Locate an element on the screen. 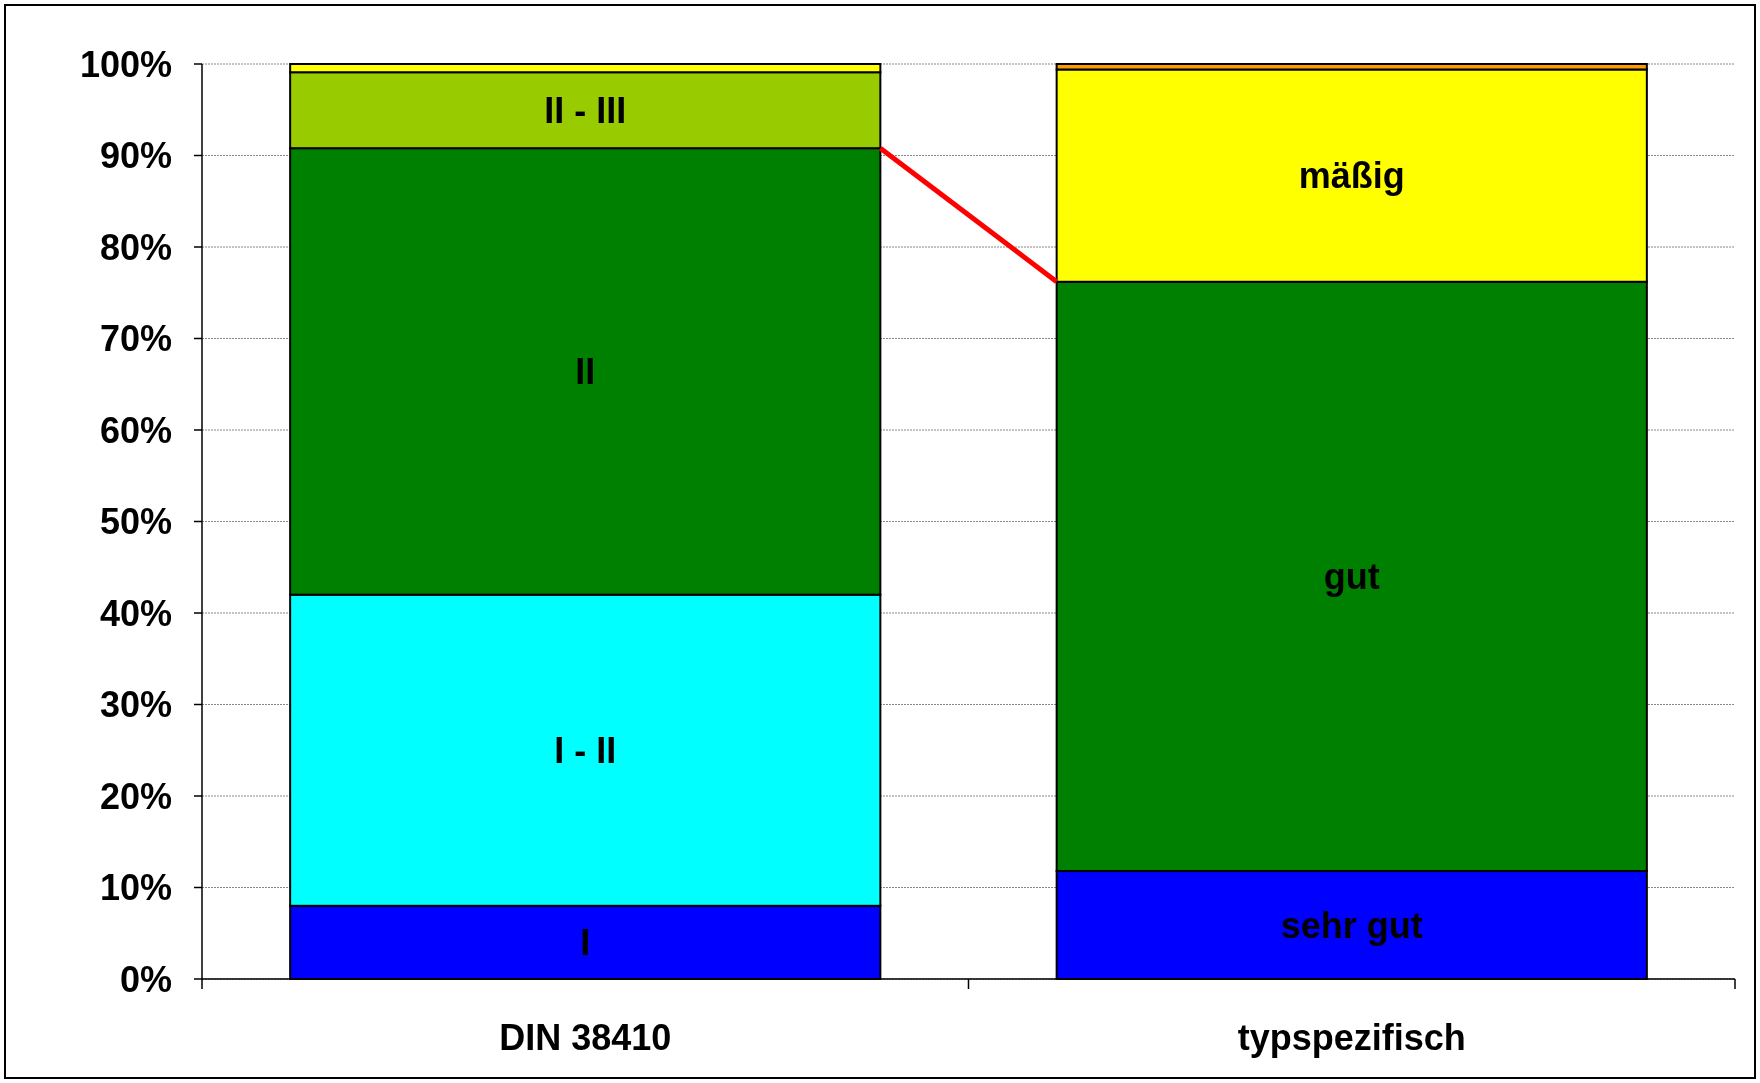 This screenshot has width=1760, height=1083. y-tick-label: 10% is located at coordinates (135, 887).